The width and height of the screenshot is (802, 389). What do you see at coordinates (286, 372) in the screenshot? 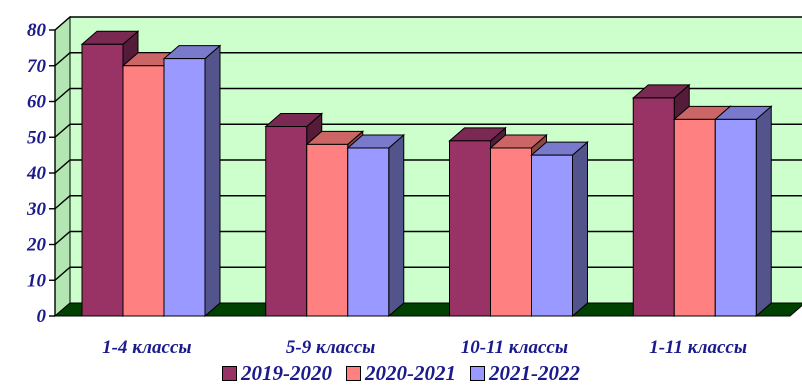
I see `legend-label: 2019-2020` at bounding box center [286, 372].